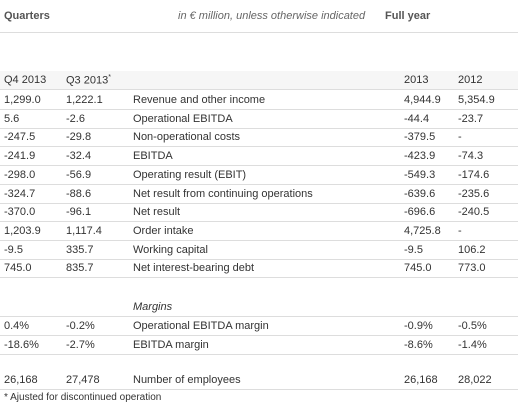 This screenshot has width=520, height=418. What do you see at coordinates (170, 249) in the screenshot?
I see `row-label: Working capital` at bounding box center [170, 249].